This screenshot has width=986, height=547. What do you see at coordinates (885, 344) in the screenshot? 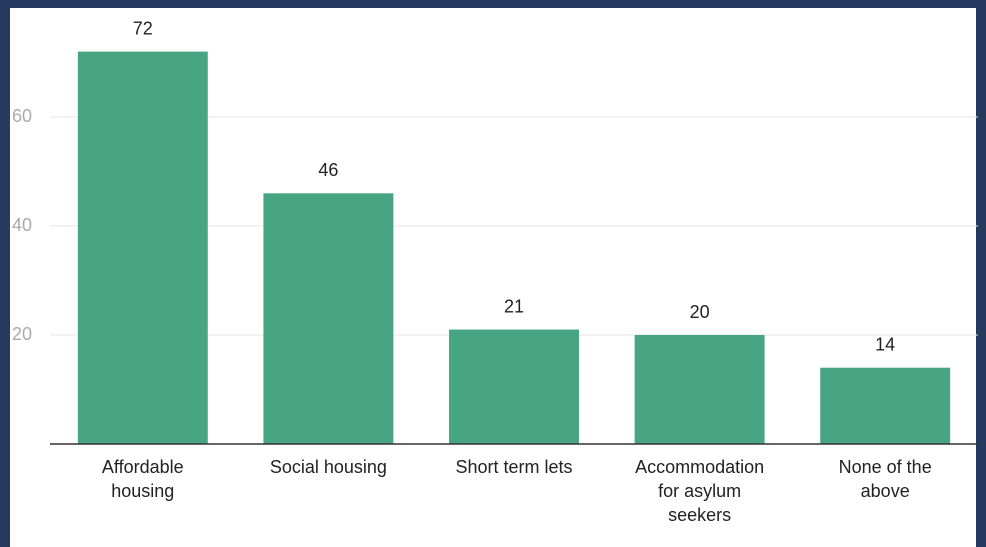
I see `value-label: 14` at bounding box center [885, 344].